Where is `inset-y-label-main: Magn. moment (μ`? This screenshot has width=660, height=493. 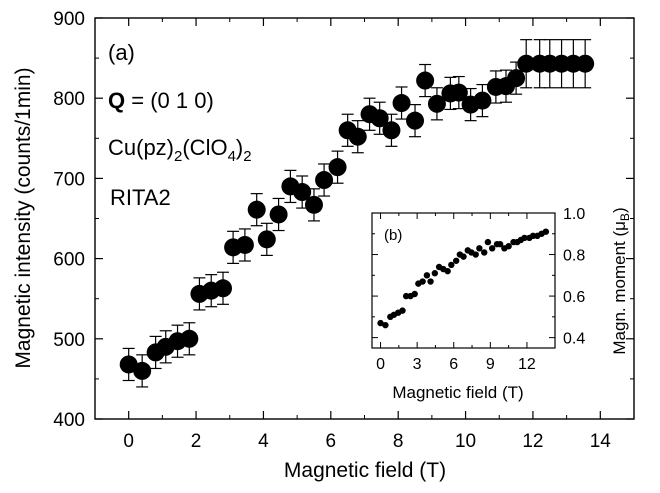
inset-y-label-main: Magn. moment (μ is located at coordinates (619, 288).